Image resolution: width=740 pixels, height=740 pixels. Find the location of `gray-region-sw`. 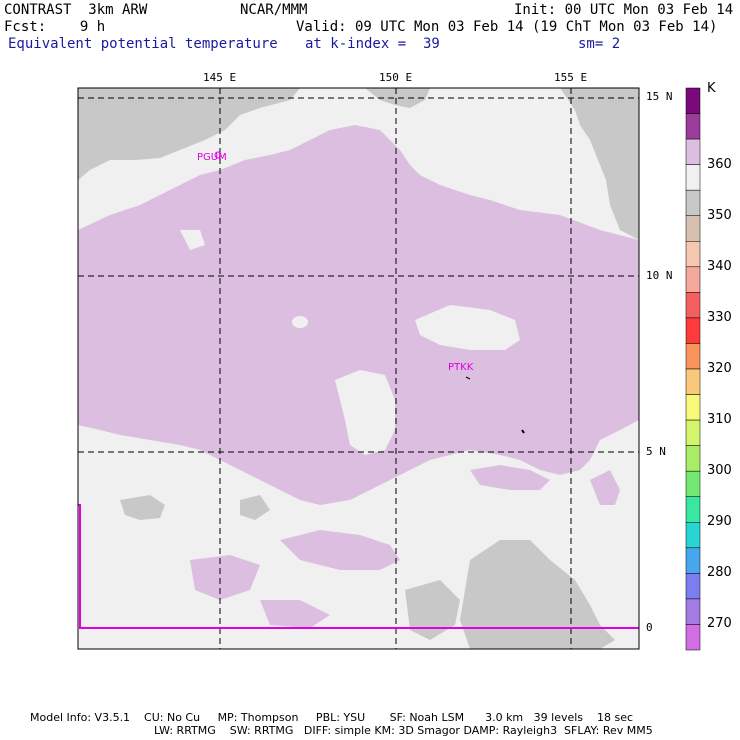

gray-region-sw is located at coordinates (142, 507).